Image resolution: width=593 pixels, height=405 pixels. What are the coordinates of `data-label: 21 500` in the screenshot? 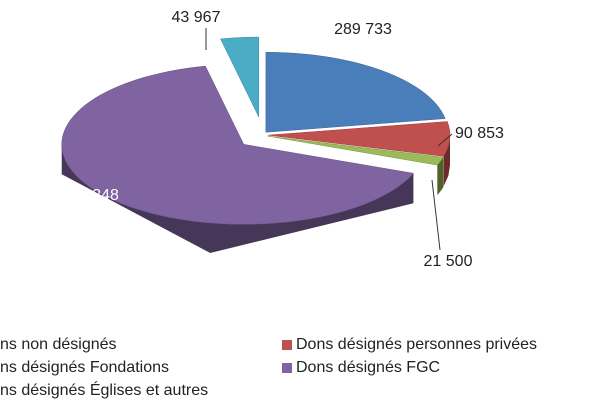 It's located at (448, 261).